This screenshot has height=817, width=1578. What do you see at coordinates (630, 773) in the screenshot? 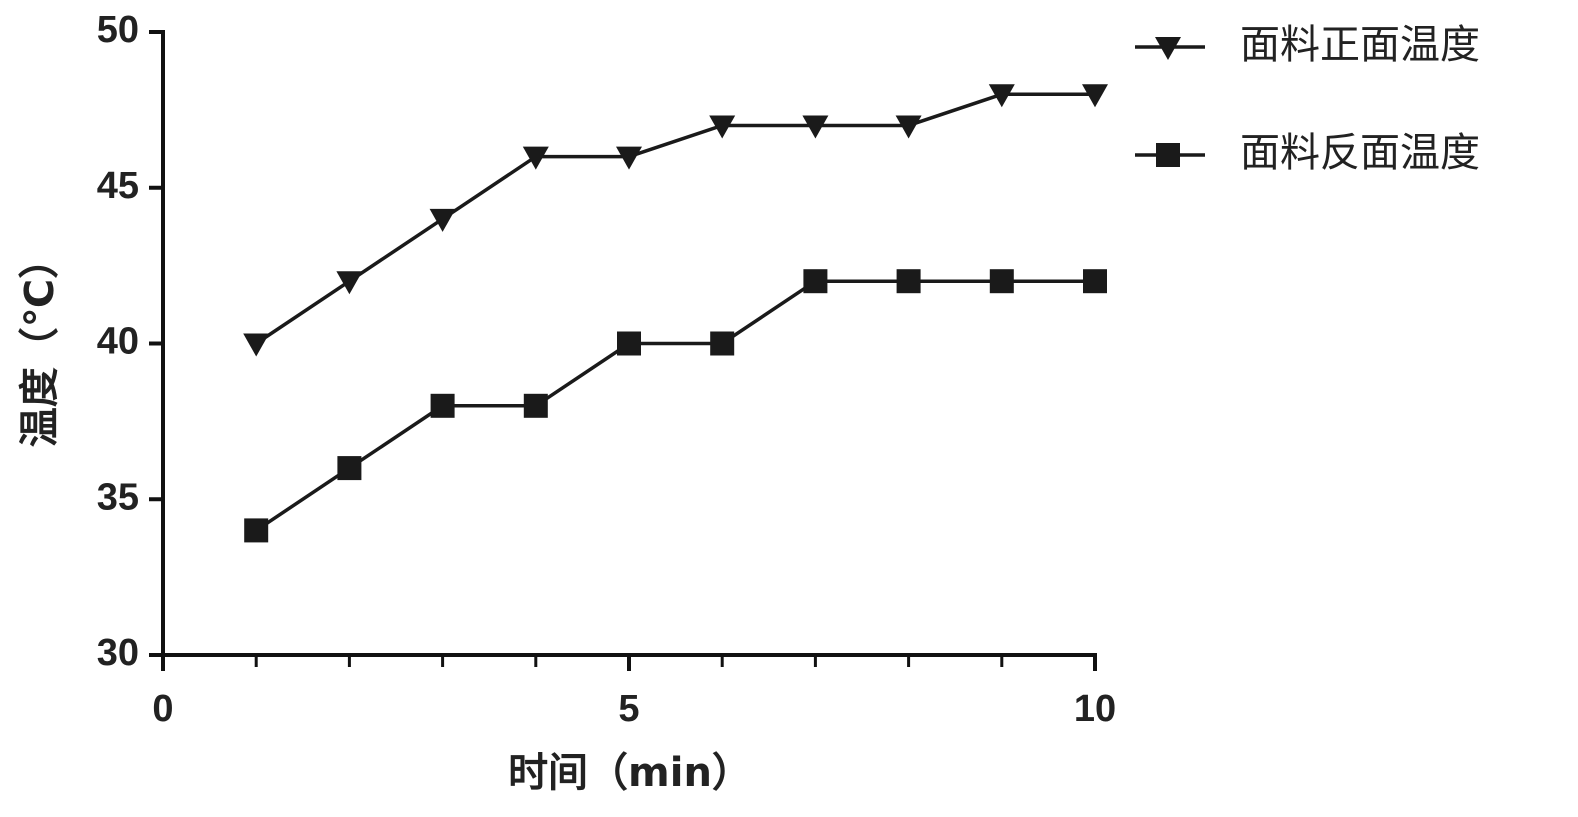
I see `x-axis-title: 时间（min）` at bounding box center [630, 773].